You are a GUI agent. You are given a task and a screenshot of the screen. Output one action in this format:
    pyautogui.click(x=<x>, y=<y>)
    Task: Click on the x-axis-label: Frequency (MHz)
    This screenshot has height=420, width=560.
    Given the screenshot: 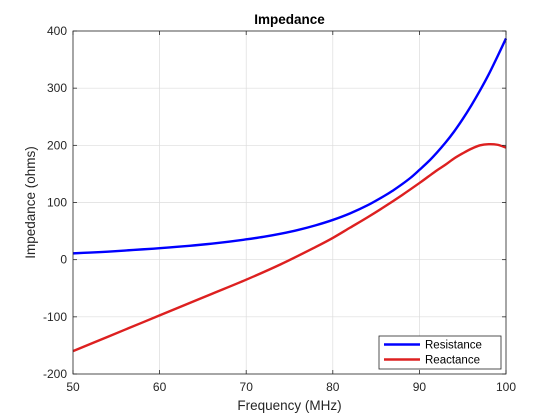 What is the action you would take?
    pyautogui.click(x=289, y=405)
    